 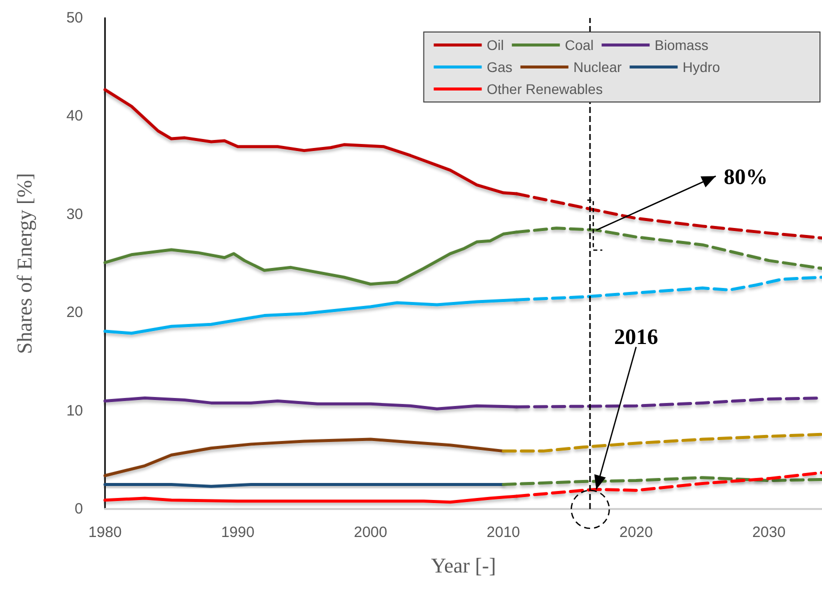 What do you see at coordinates (499, 67) in the screenshot?
I see `legend-label: Gas` at bounding box center [499, 67].